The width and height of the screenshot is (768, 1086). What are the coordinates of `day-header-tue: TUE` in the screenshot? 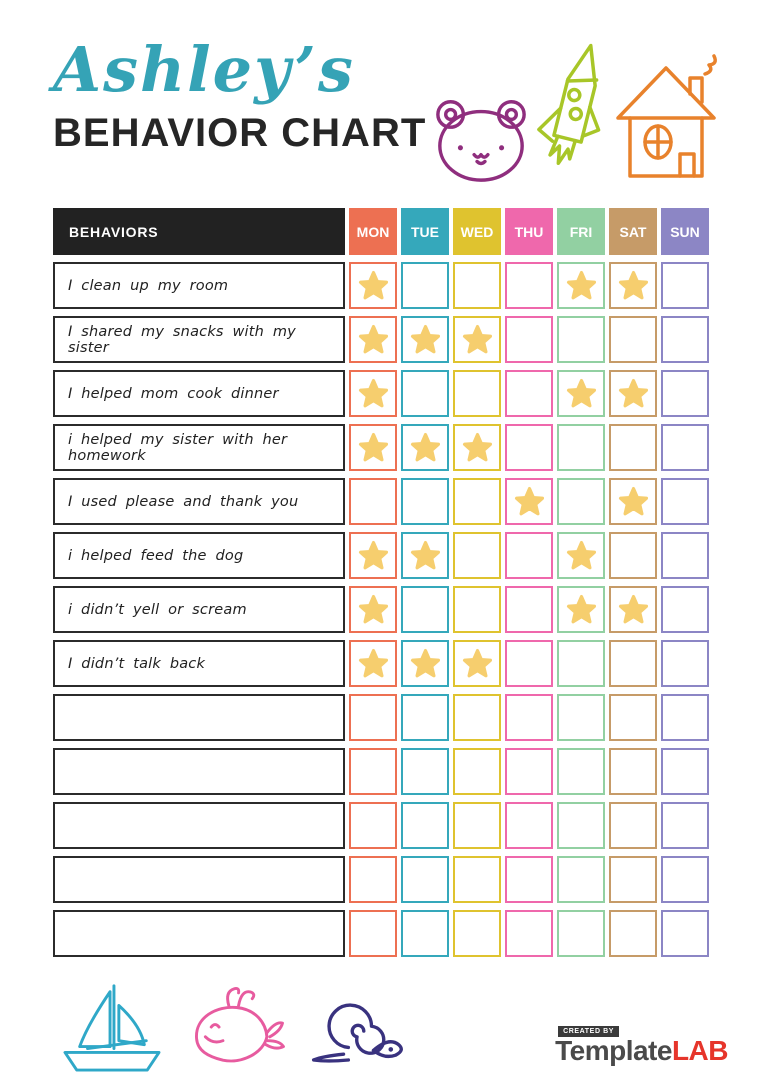 It's located at (425, 231).